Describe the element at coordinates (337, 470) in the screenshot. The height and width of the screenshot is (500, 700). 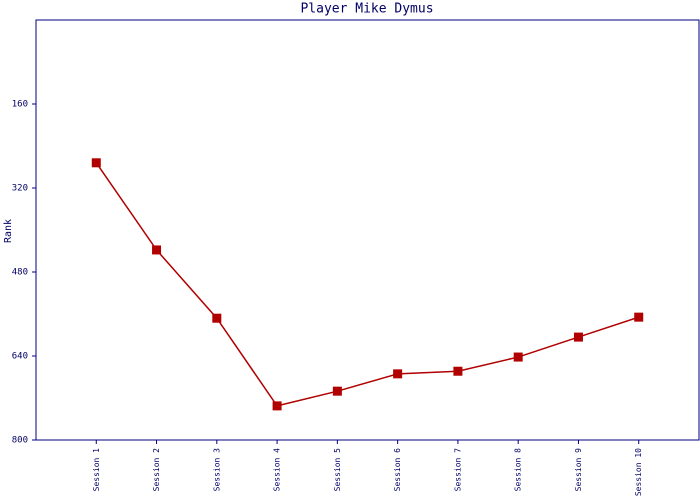
I see `x-tick-label: Session 5` at that location.